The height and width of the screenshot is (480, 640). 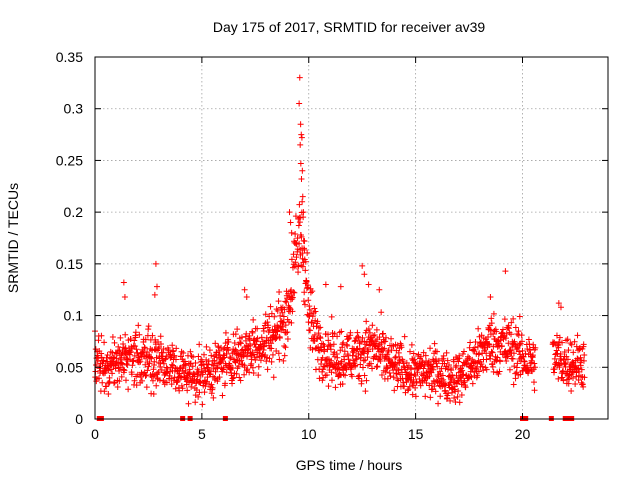 I want to click on y-tick-label: 0.1, so click(x=74, y=316).